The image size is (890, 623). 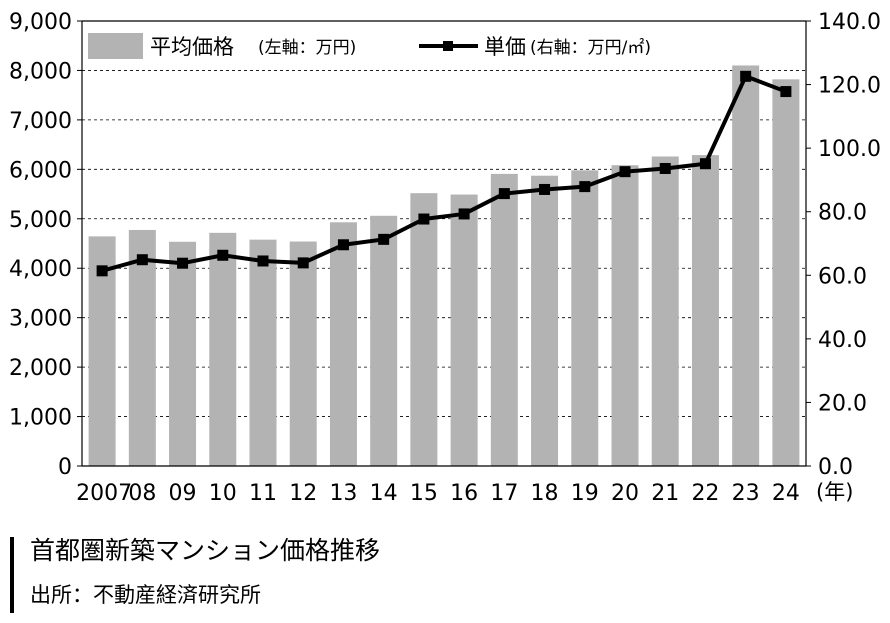 I want to click on left-tick-label: 3,000, so click(x=40, y=319).